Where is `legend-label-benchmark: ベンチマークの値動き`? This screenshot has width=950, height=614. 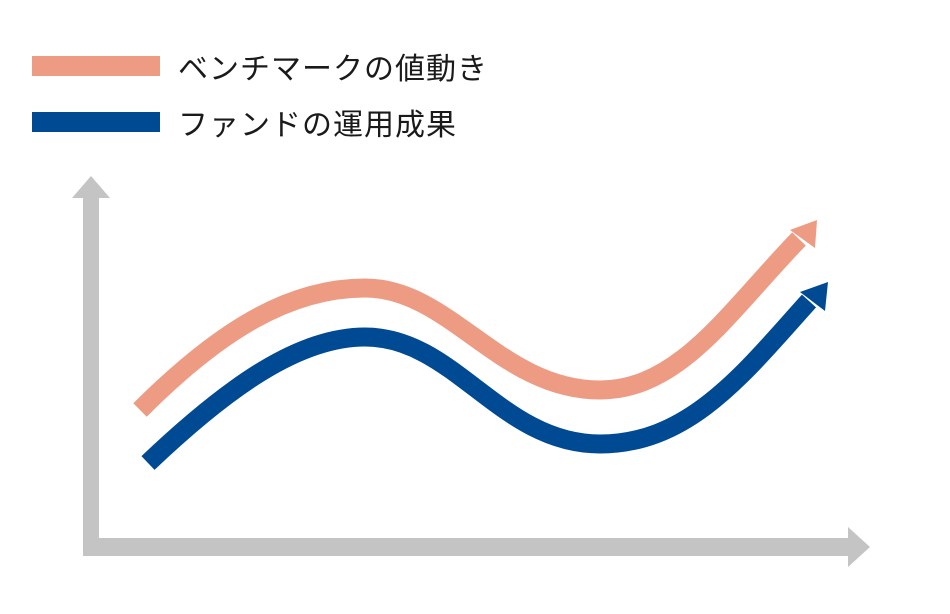 legend-label-benchmark: ベンチマークの値動き is located at coordinates (333, 69).